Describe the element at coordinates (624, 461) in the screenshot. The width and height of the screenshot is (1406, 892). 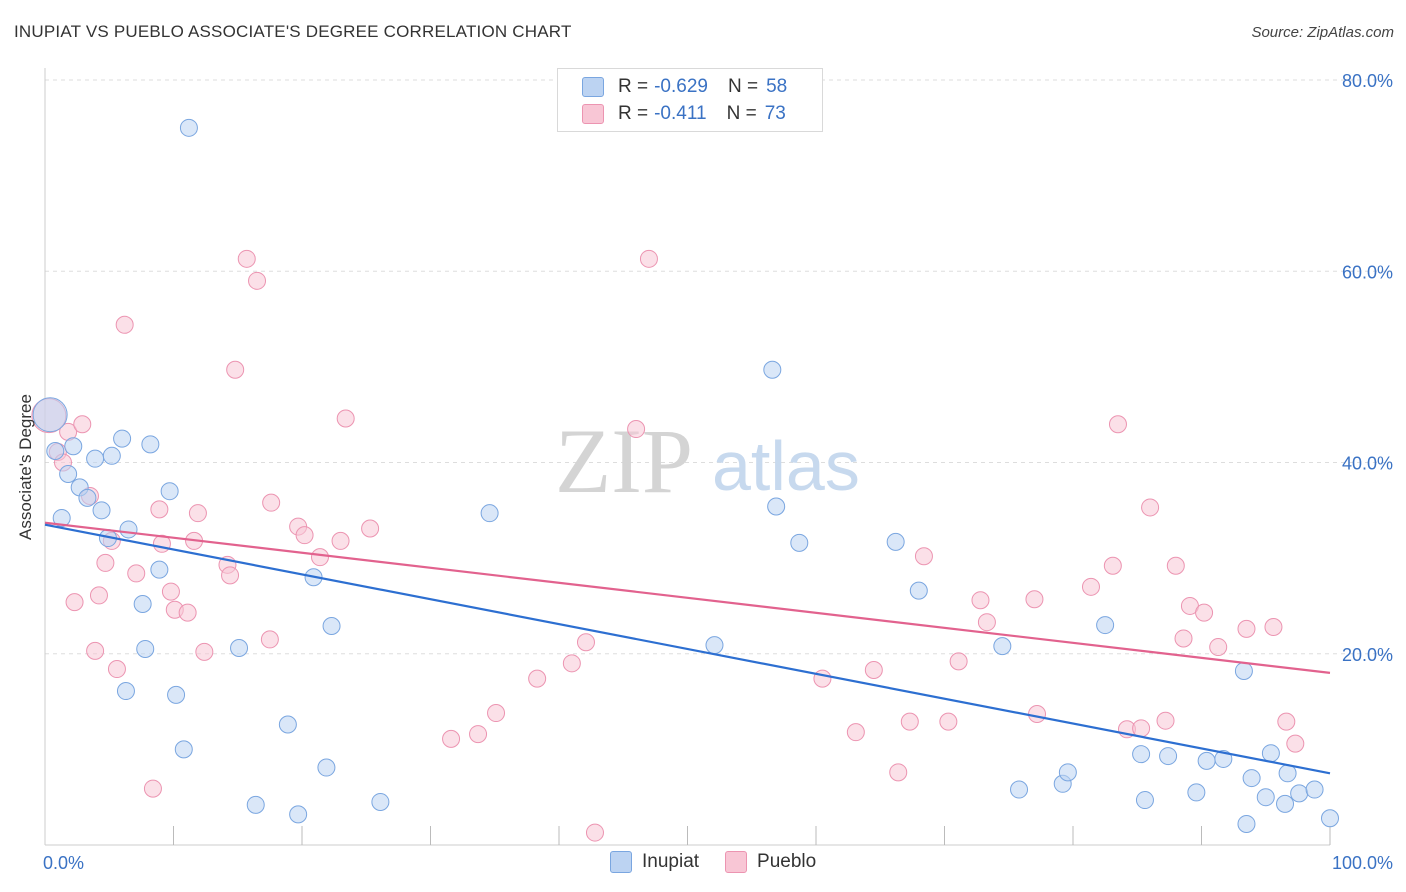
I see `watermark-zip: ZIP` at that location.